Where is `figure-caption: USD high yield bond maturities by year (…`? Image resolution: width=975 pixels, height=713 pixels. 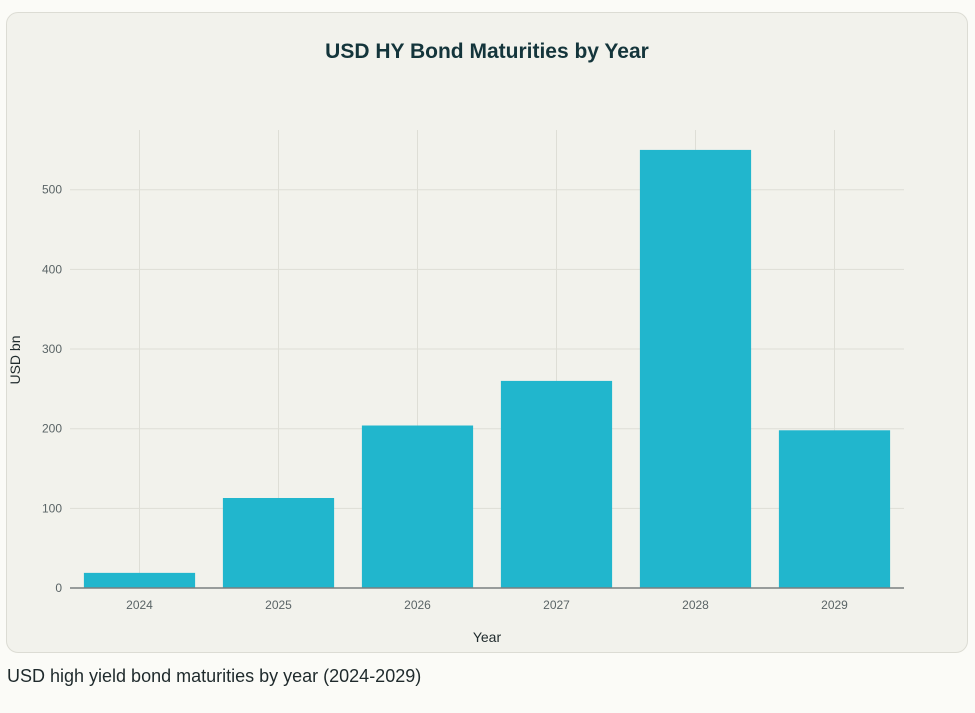
figure-caption: USD high yield bond maturities by year (… is located at coordinates (214, 676).